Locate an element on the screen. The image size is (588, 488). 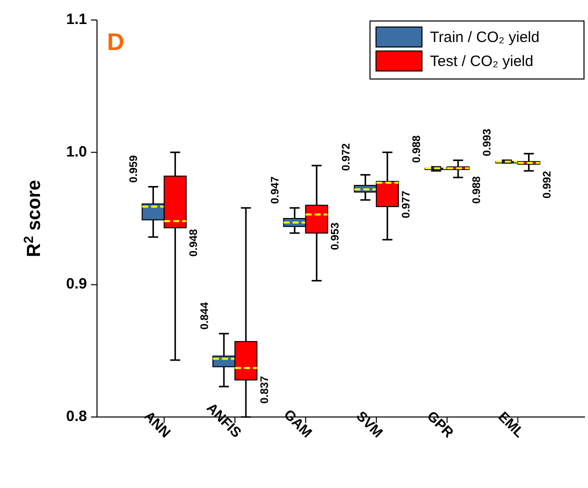
text: 0.993 is located at coordinates (488, 142).